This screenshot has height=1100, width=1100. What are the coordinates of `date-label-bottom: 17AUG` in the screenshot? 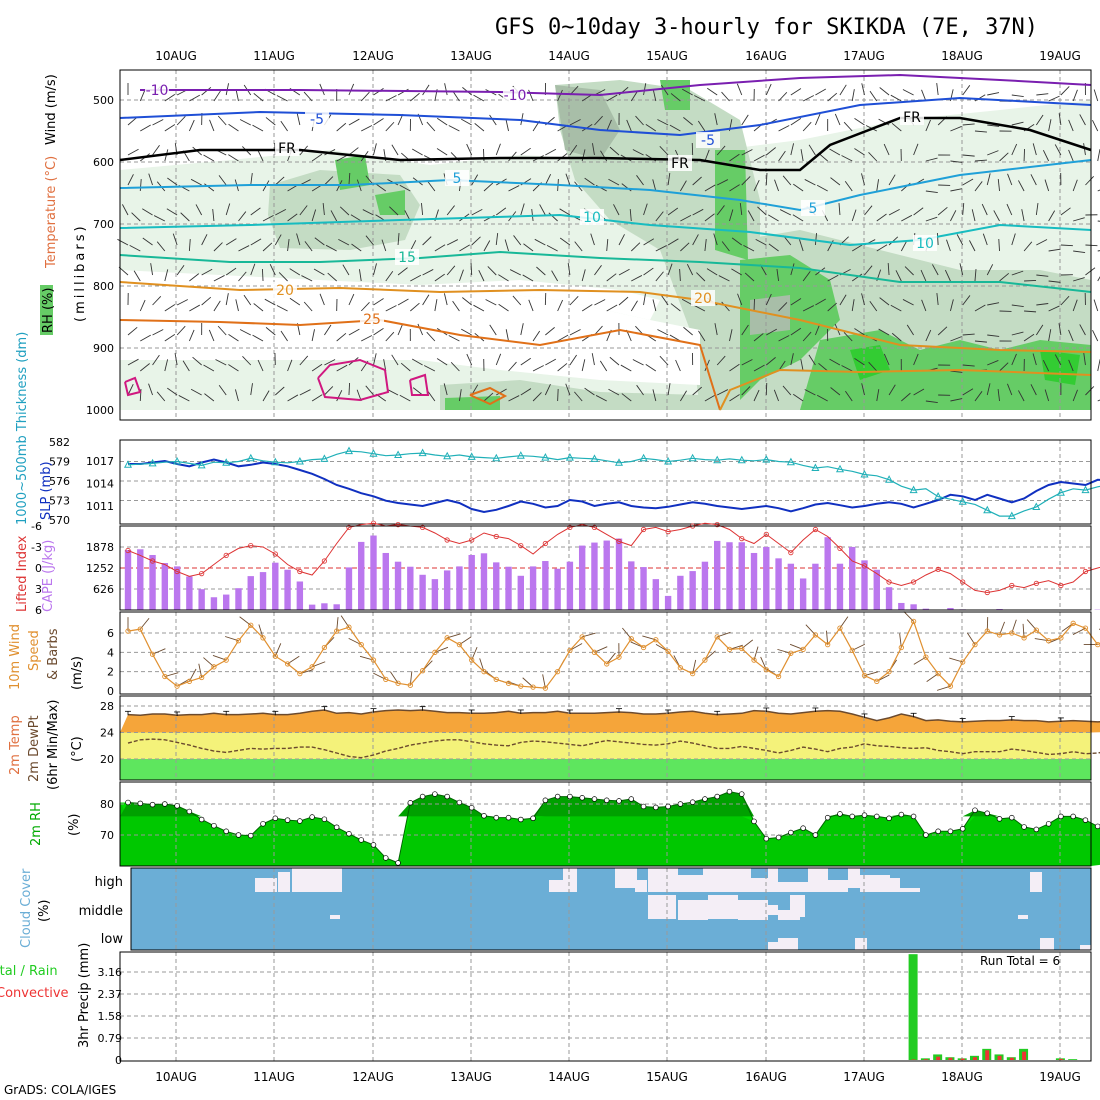 It's located at (864, 1077).